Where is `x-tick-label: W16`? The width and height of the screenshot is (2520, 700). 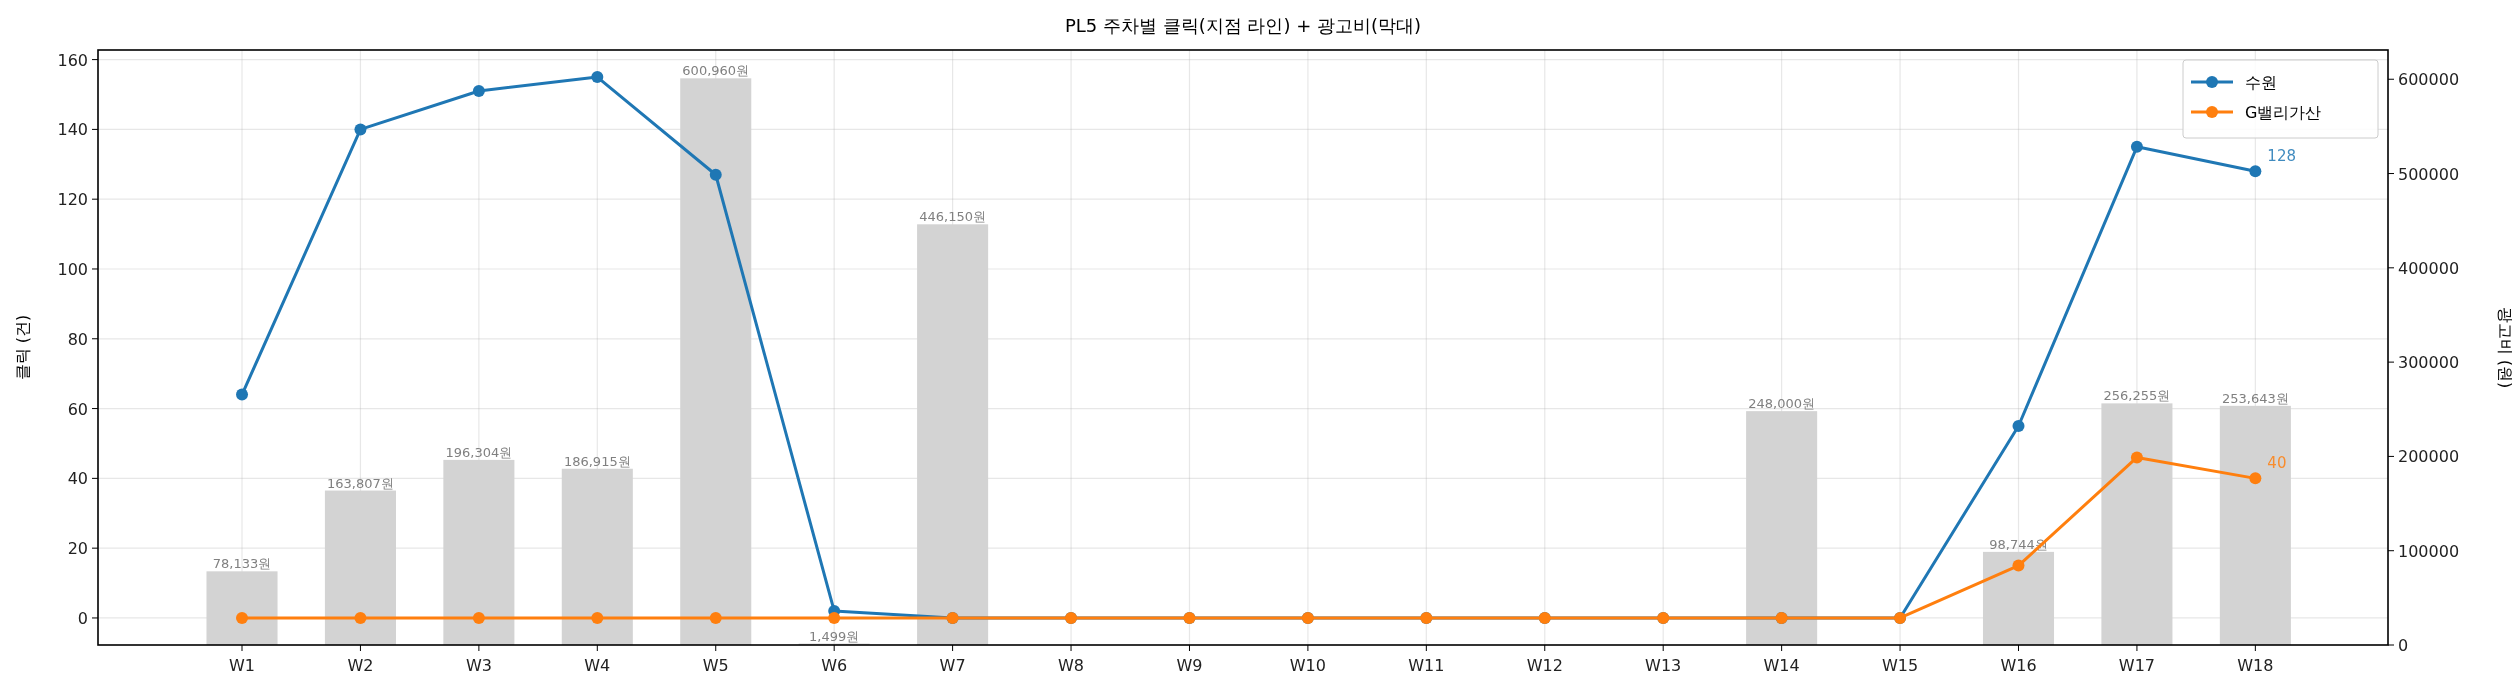 x-tick-label: W16 is located at coordinates (2018, 665).